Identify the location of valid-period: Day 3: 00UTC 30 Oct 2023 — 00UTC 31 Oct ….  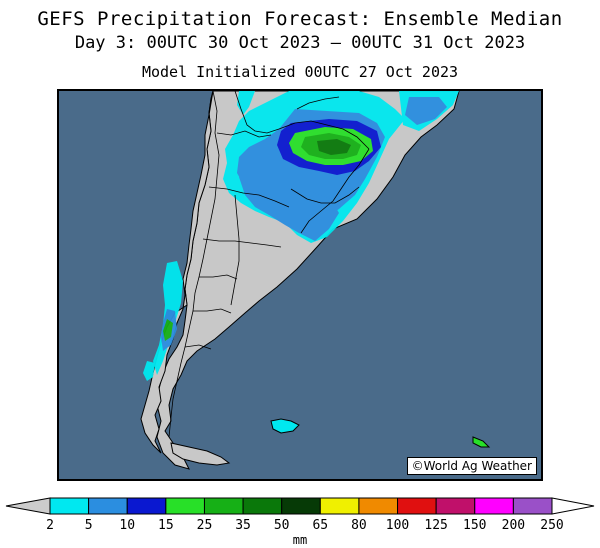
(300, 43).